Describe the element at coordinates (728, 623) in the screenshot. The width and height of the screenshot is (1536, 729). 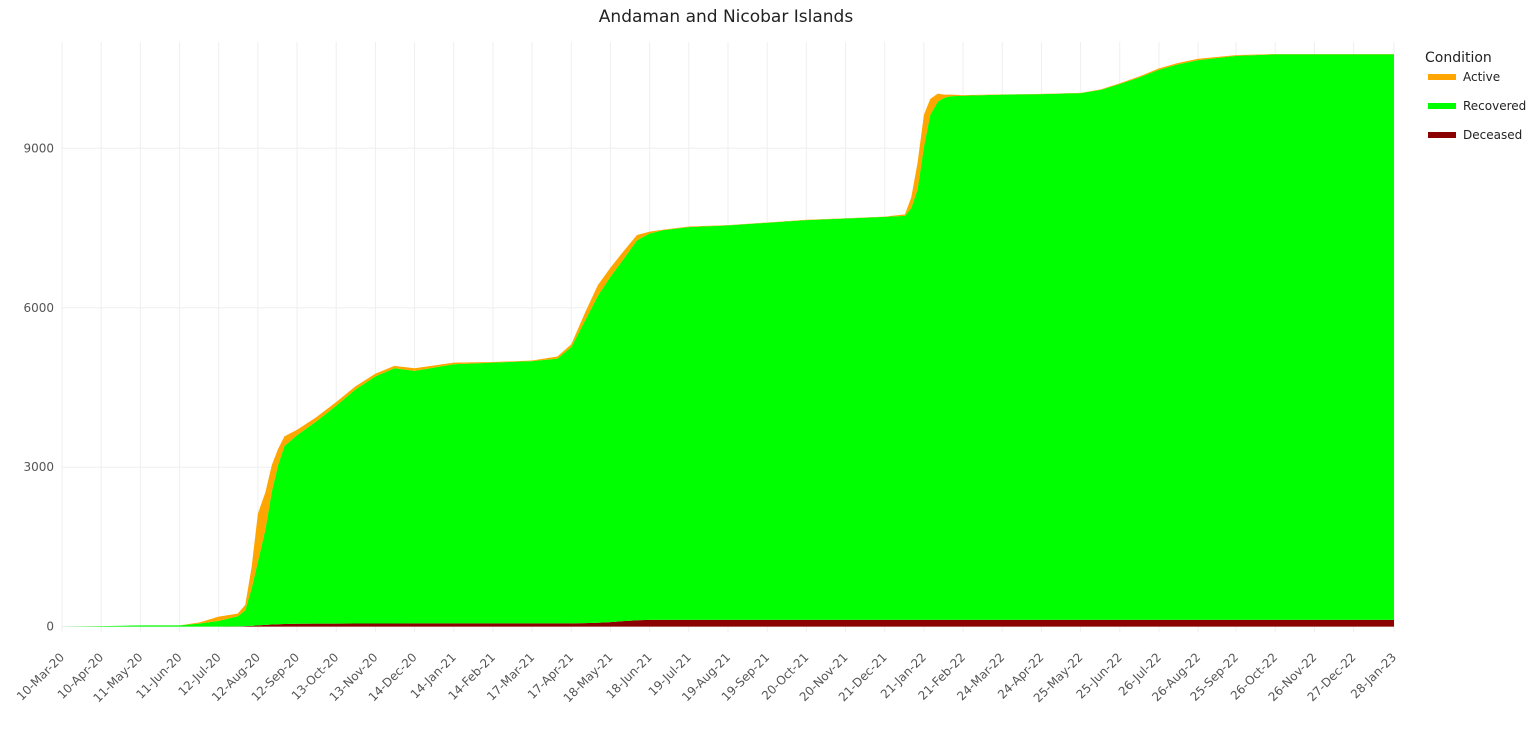
I see `area-deceased` at that location.